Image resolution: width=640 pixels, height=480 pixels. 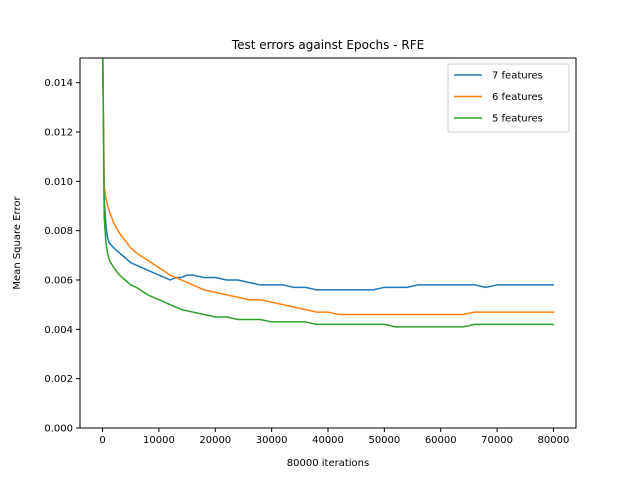 I want to click on x-tick-label: 10000, so click(x=159, y=440).